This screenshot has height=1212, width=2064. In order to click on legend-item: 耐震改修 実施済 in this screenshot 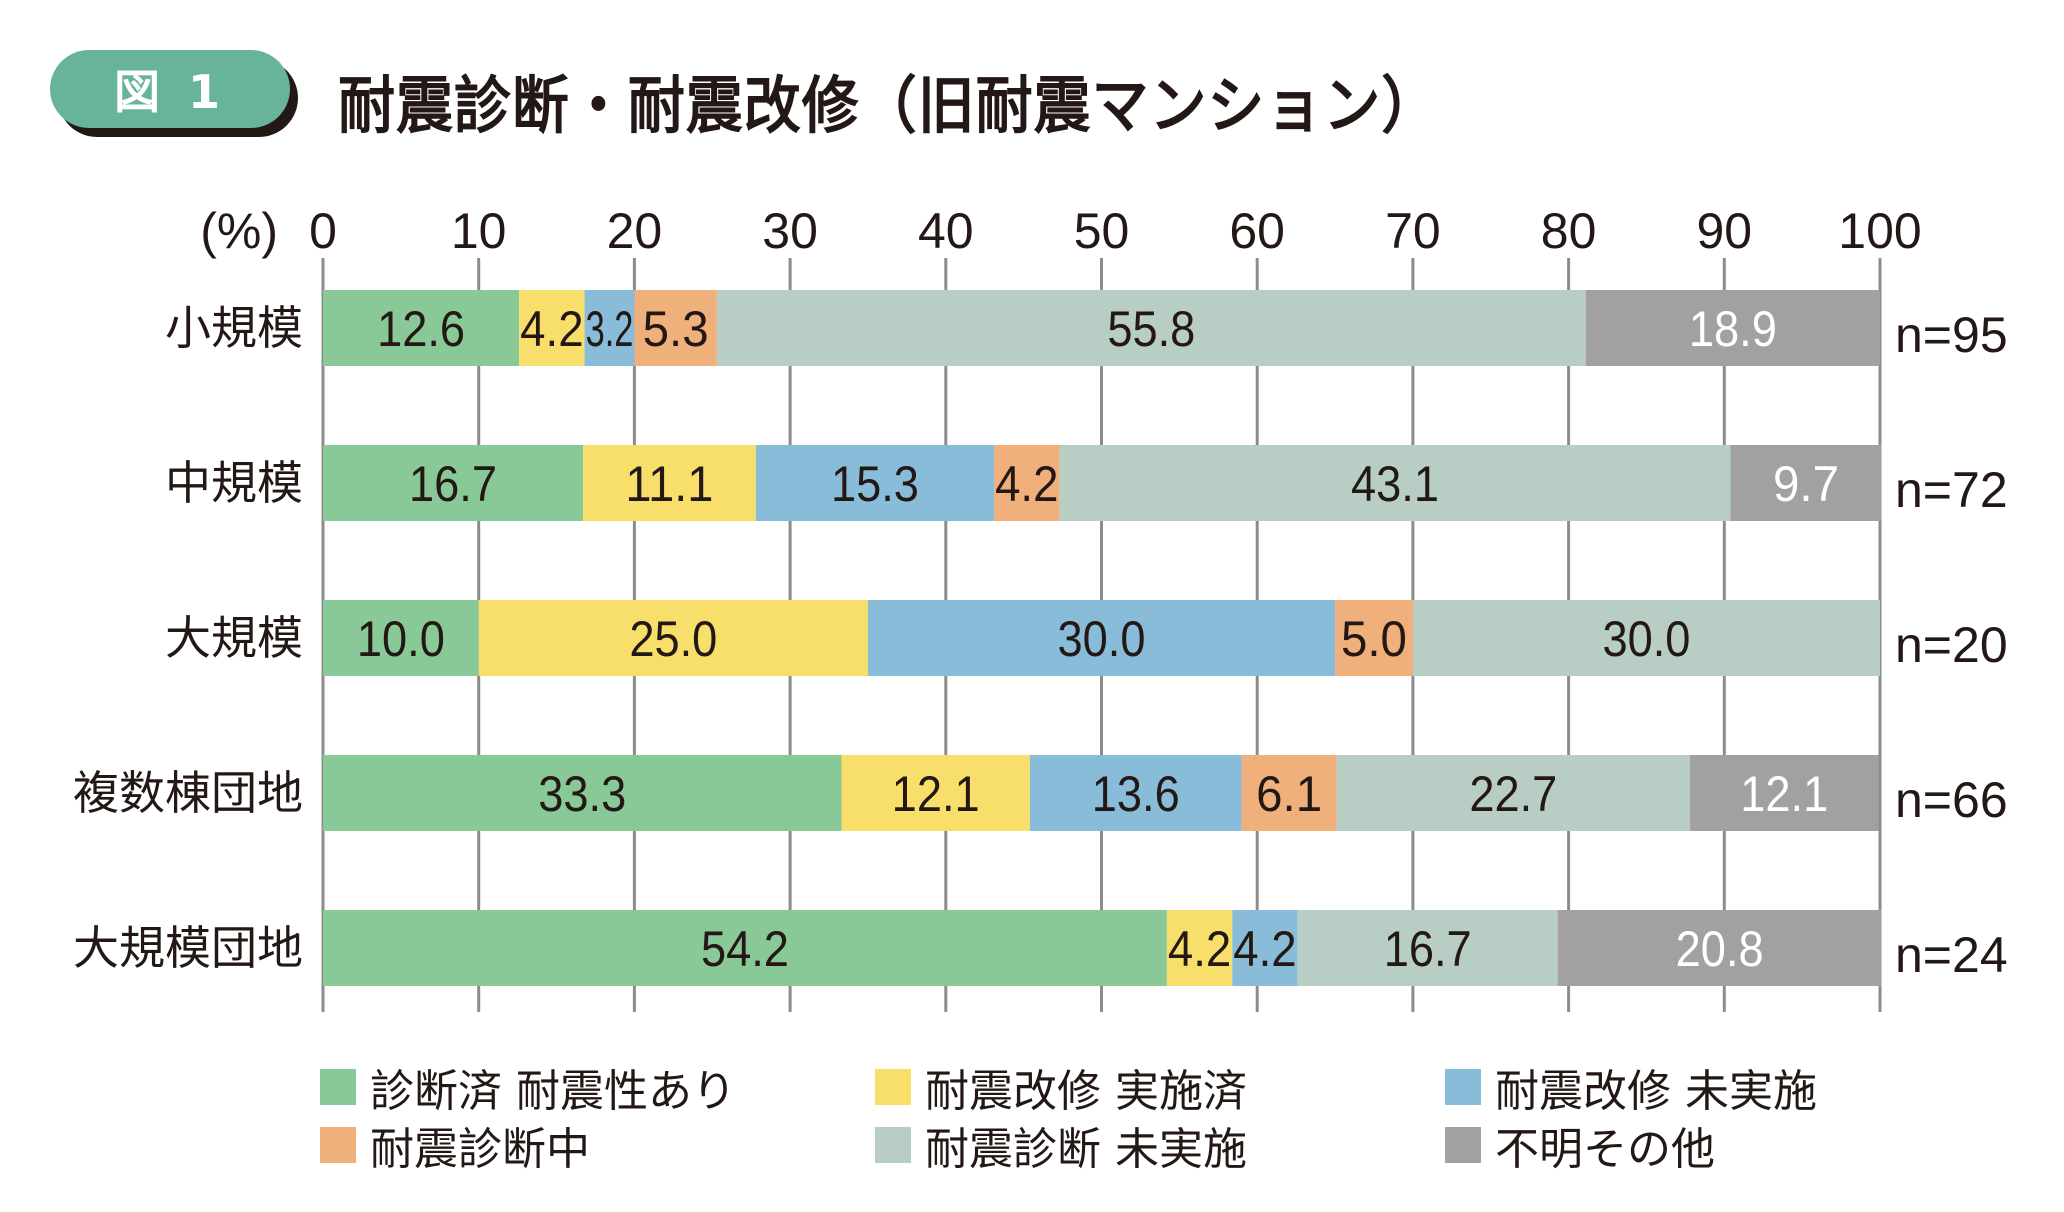, I will do `click(1061, 1087)`.